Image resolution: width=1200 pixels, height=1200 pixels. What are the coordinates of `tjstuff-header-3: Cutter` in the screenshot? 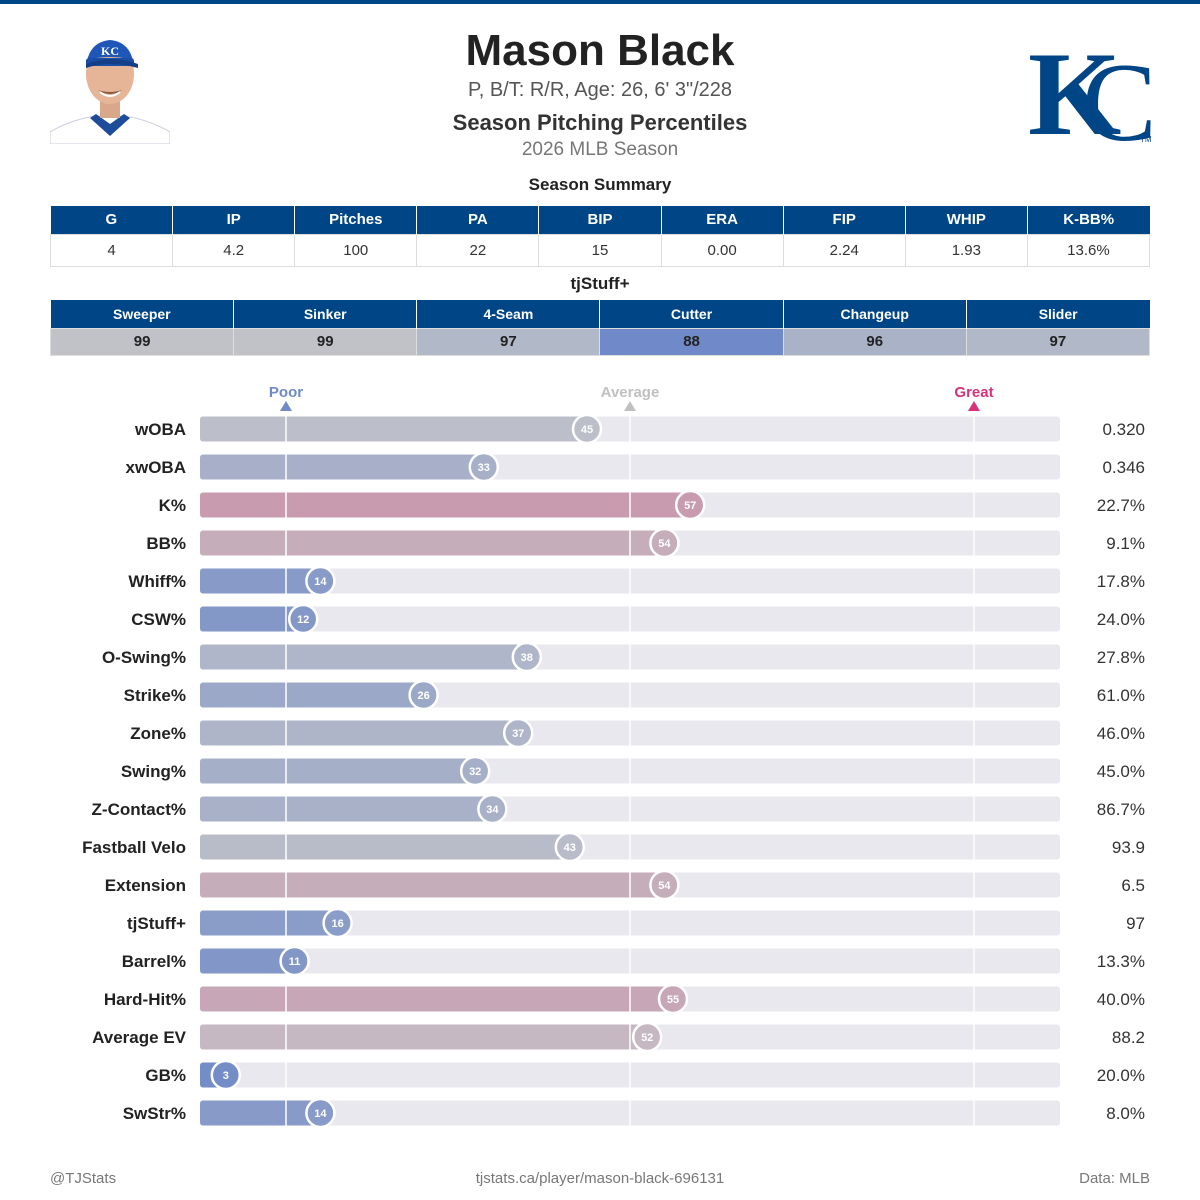 It's located at (691, 314).